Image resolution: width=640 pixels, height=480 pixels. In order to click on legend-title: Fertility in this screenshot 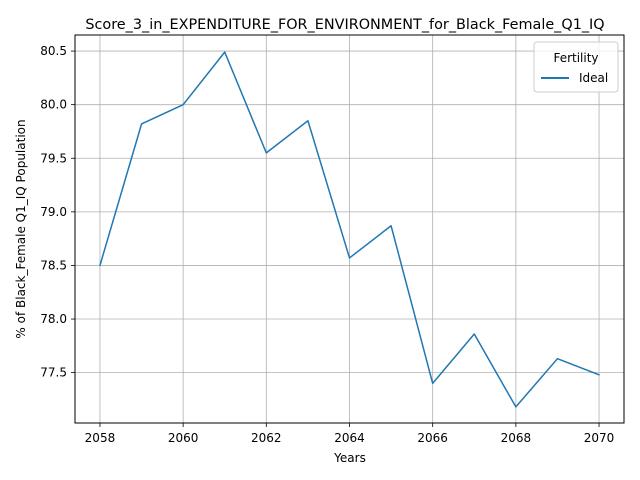, I will do `click(575, 58)`.